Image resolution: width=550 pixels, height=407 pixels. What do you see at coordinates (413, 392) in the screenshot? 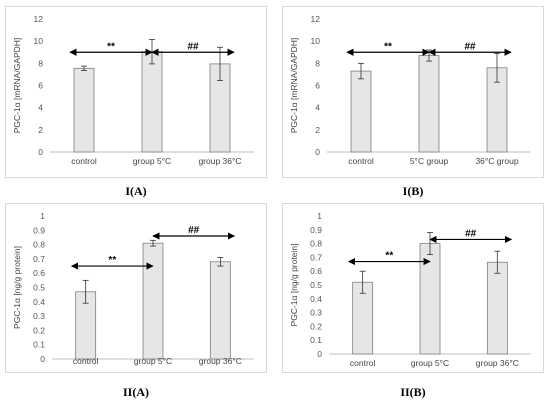
I see `caption-IIB: II(B)` at bounding box center [413, 392].